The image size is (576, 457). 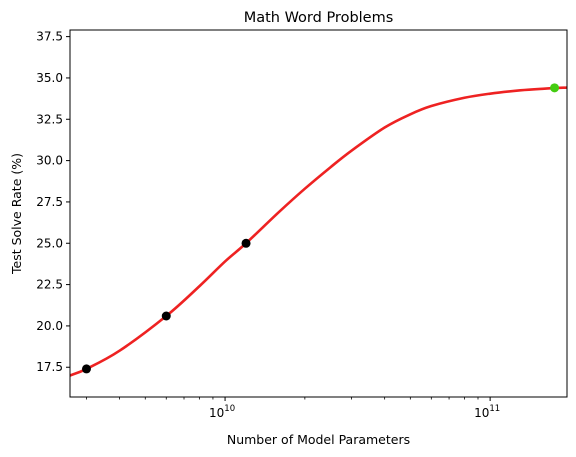 I want to click on y-tick-label: 22.5, so click(x=49, y=285).